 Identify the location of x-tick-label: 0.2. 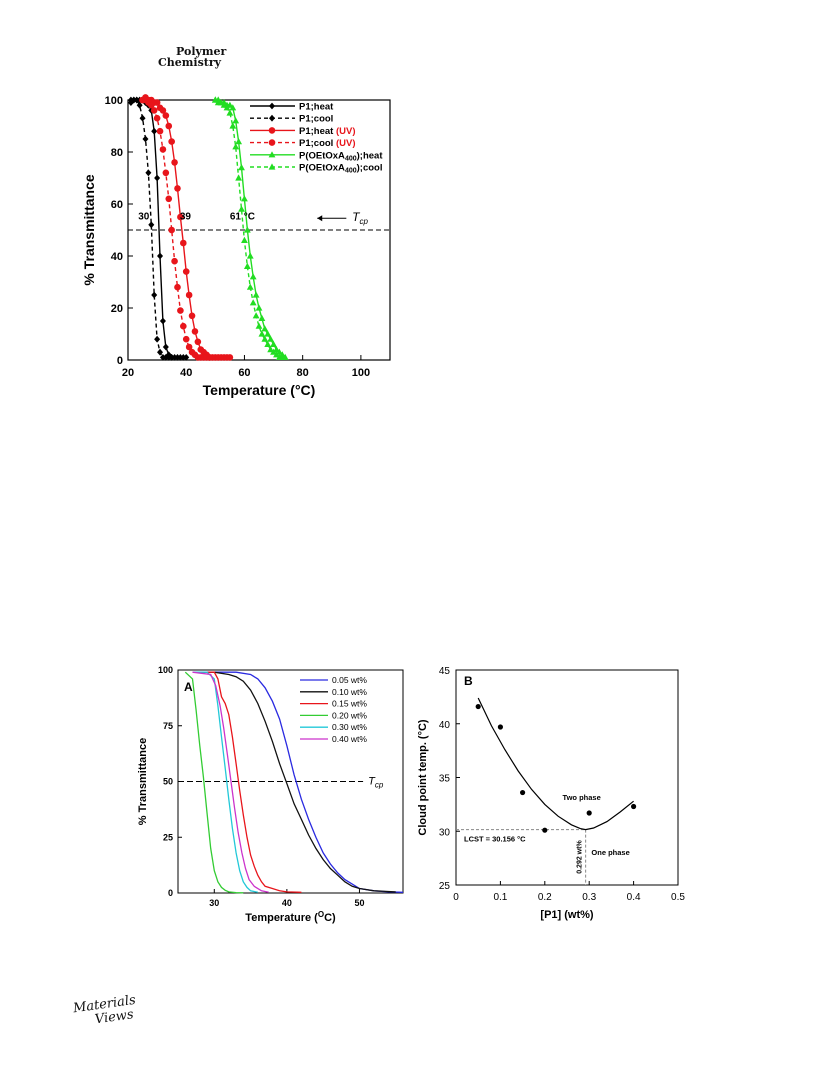
(545, 897).